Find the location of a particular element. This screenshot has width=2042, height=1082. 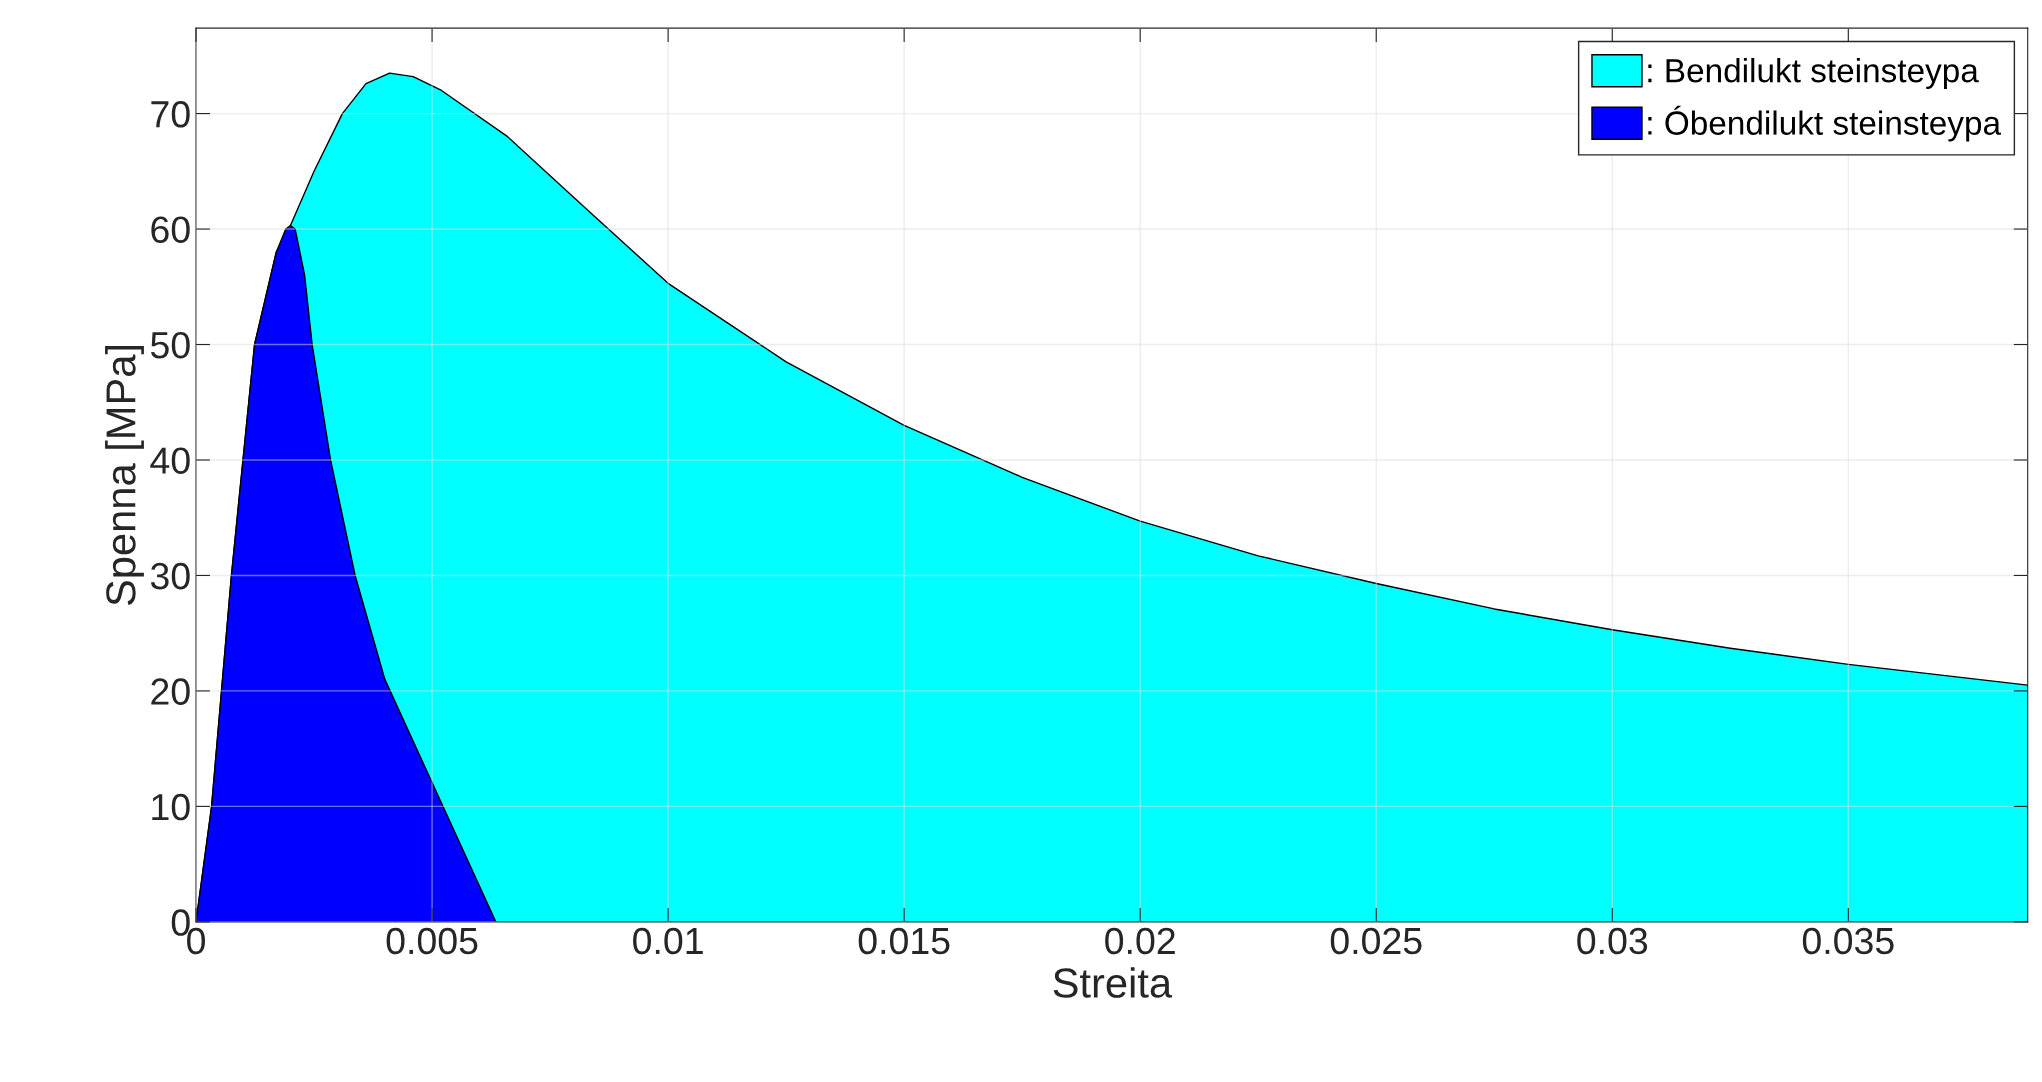

y-tick-label: 30 is located at coordinates (170, 576).